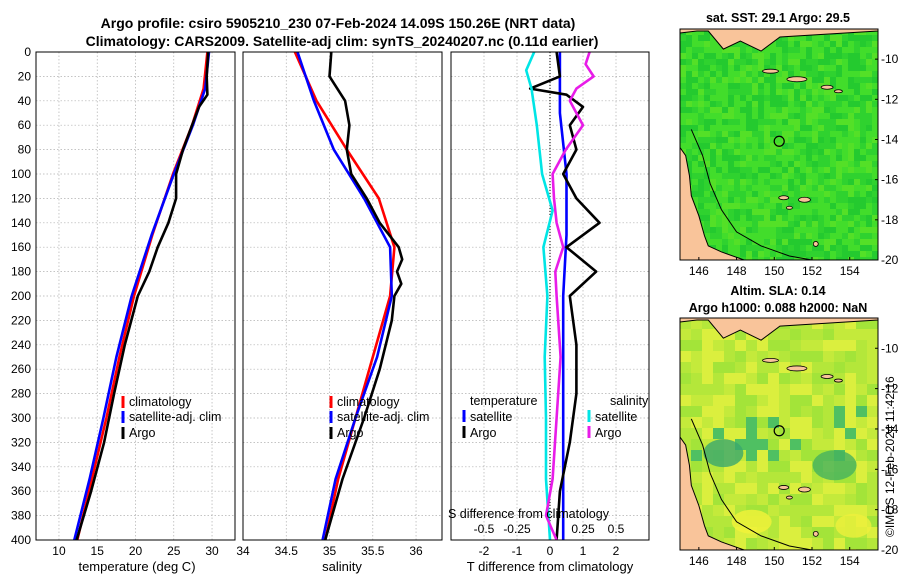 The width and height of the screenshot is (900, 580). What do you see at coordinates (21, 491) in the screenshot?
I see `y-tick-label: 360` at bounding box center [21, 491].